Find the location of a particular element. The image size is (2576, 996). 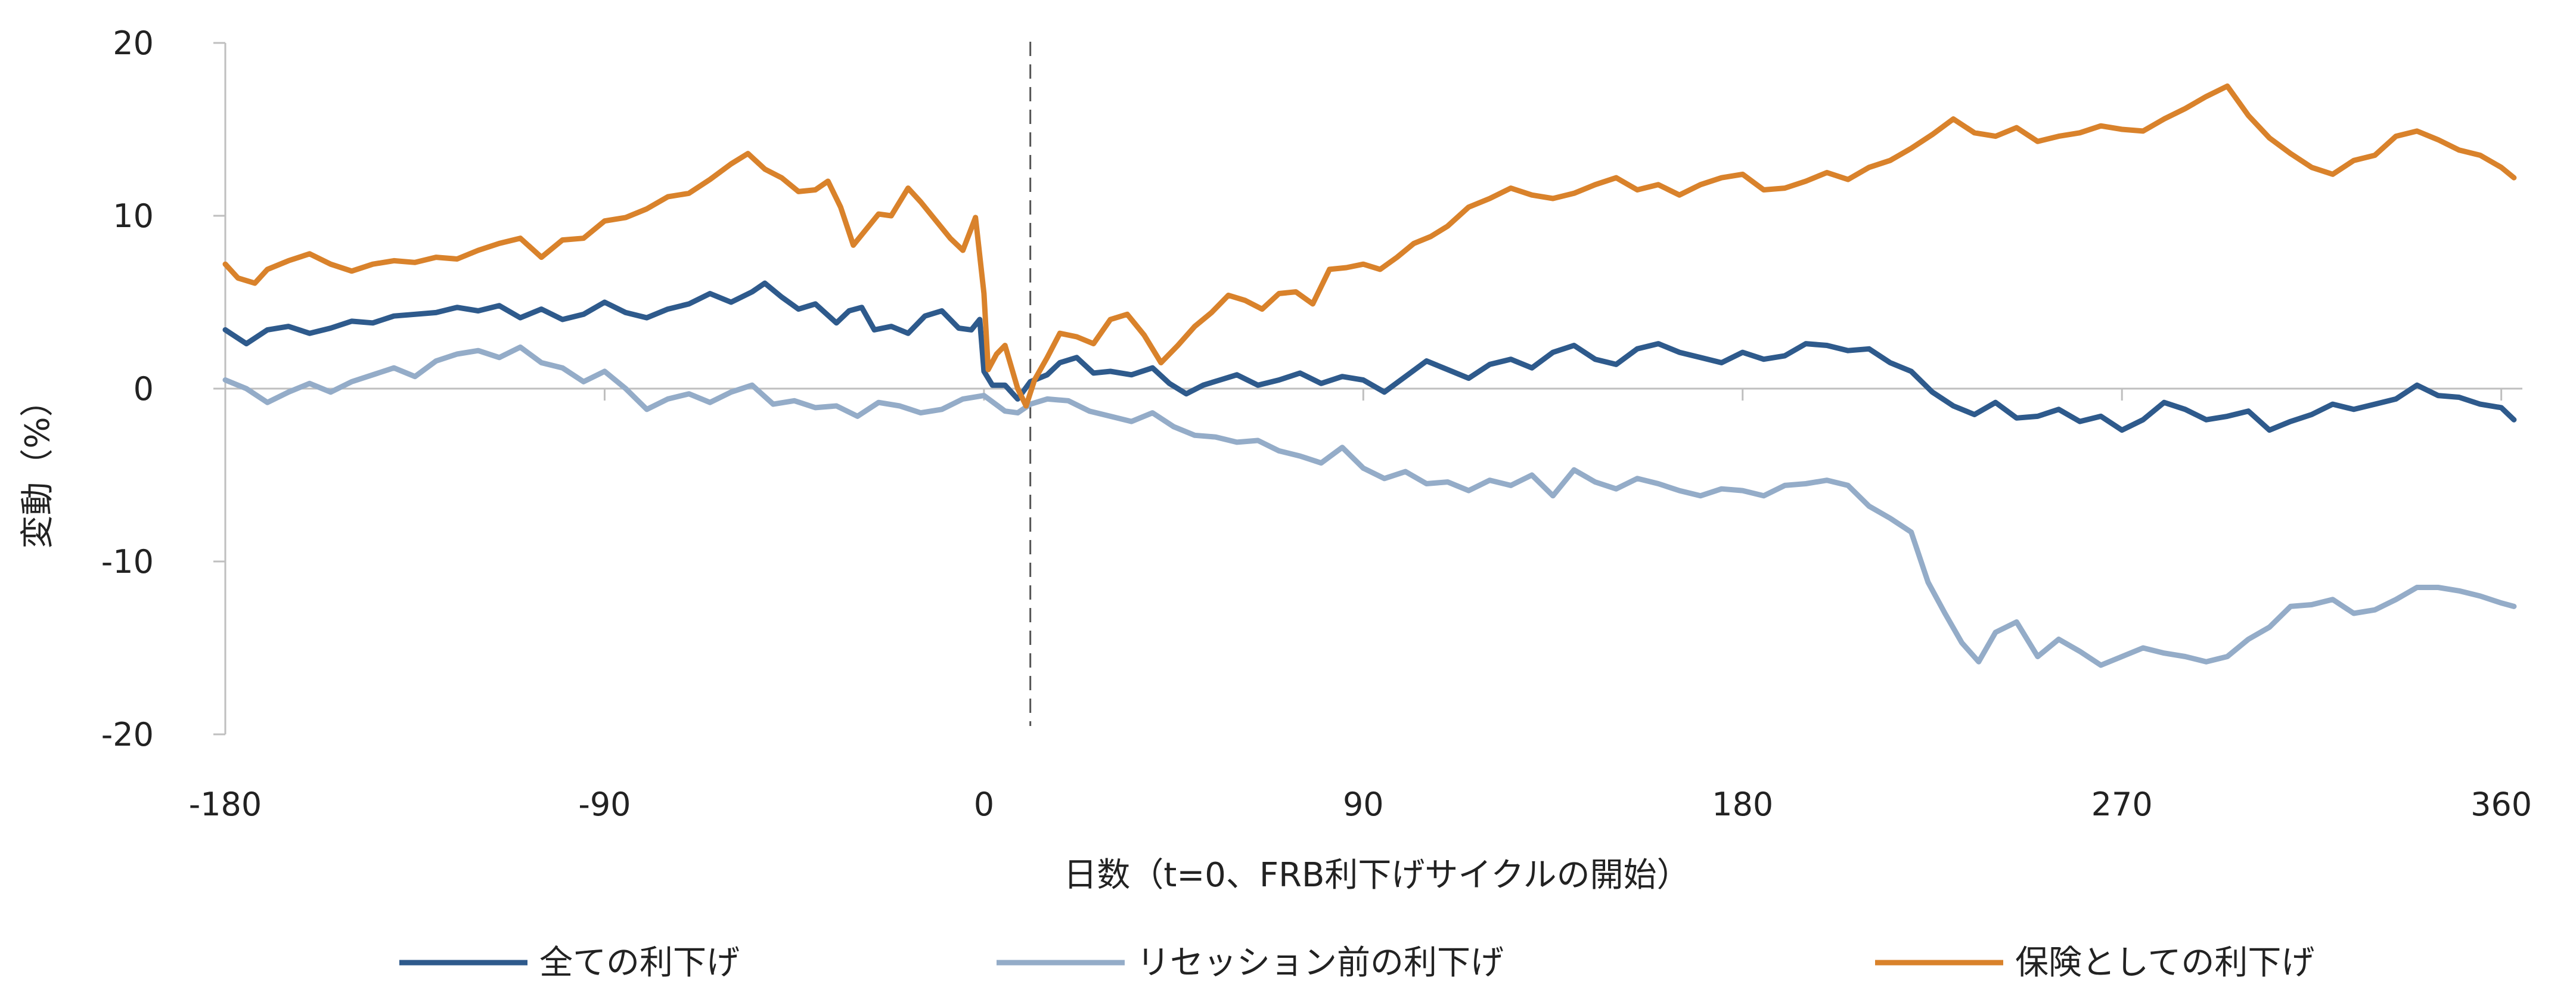

y-tick-label: 0 is located at coordinates (144, 389).